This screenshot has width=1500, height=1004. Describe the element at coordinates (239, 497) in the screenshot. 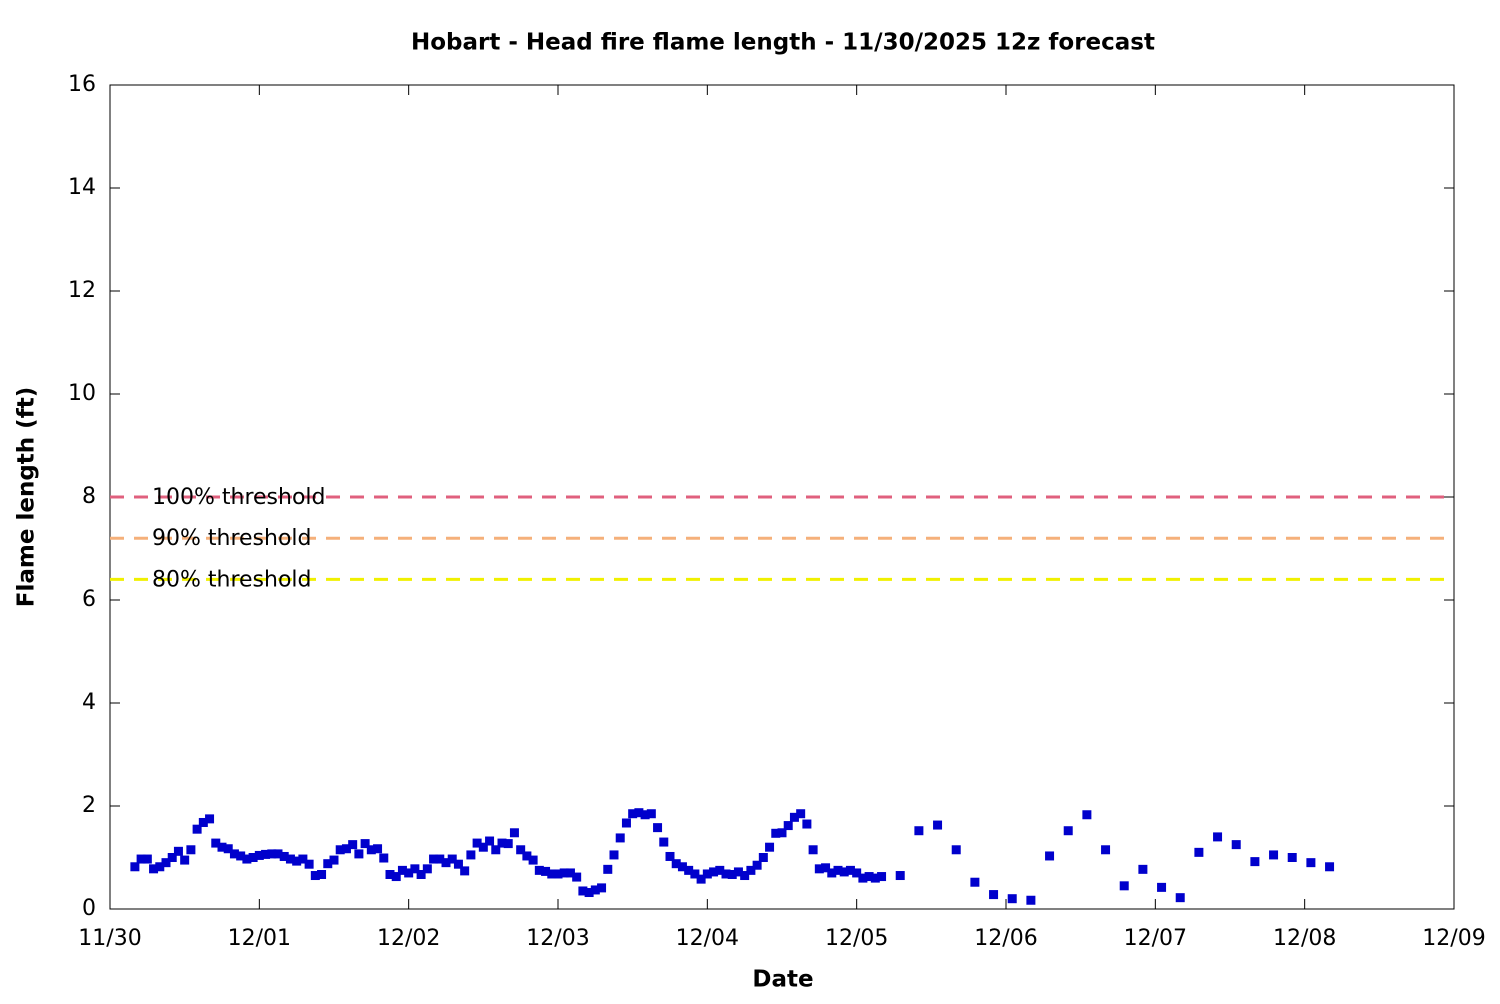

I see `threshold-label: 100% threshold` at that location.